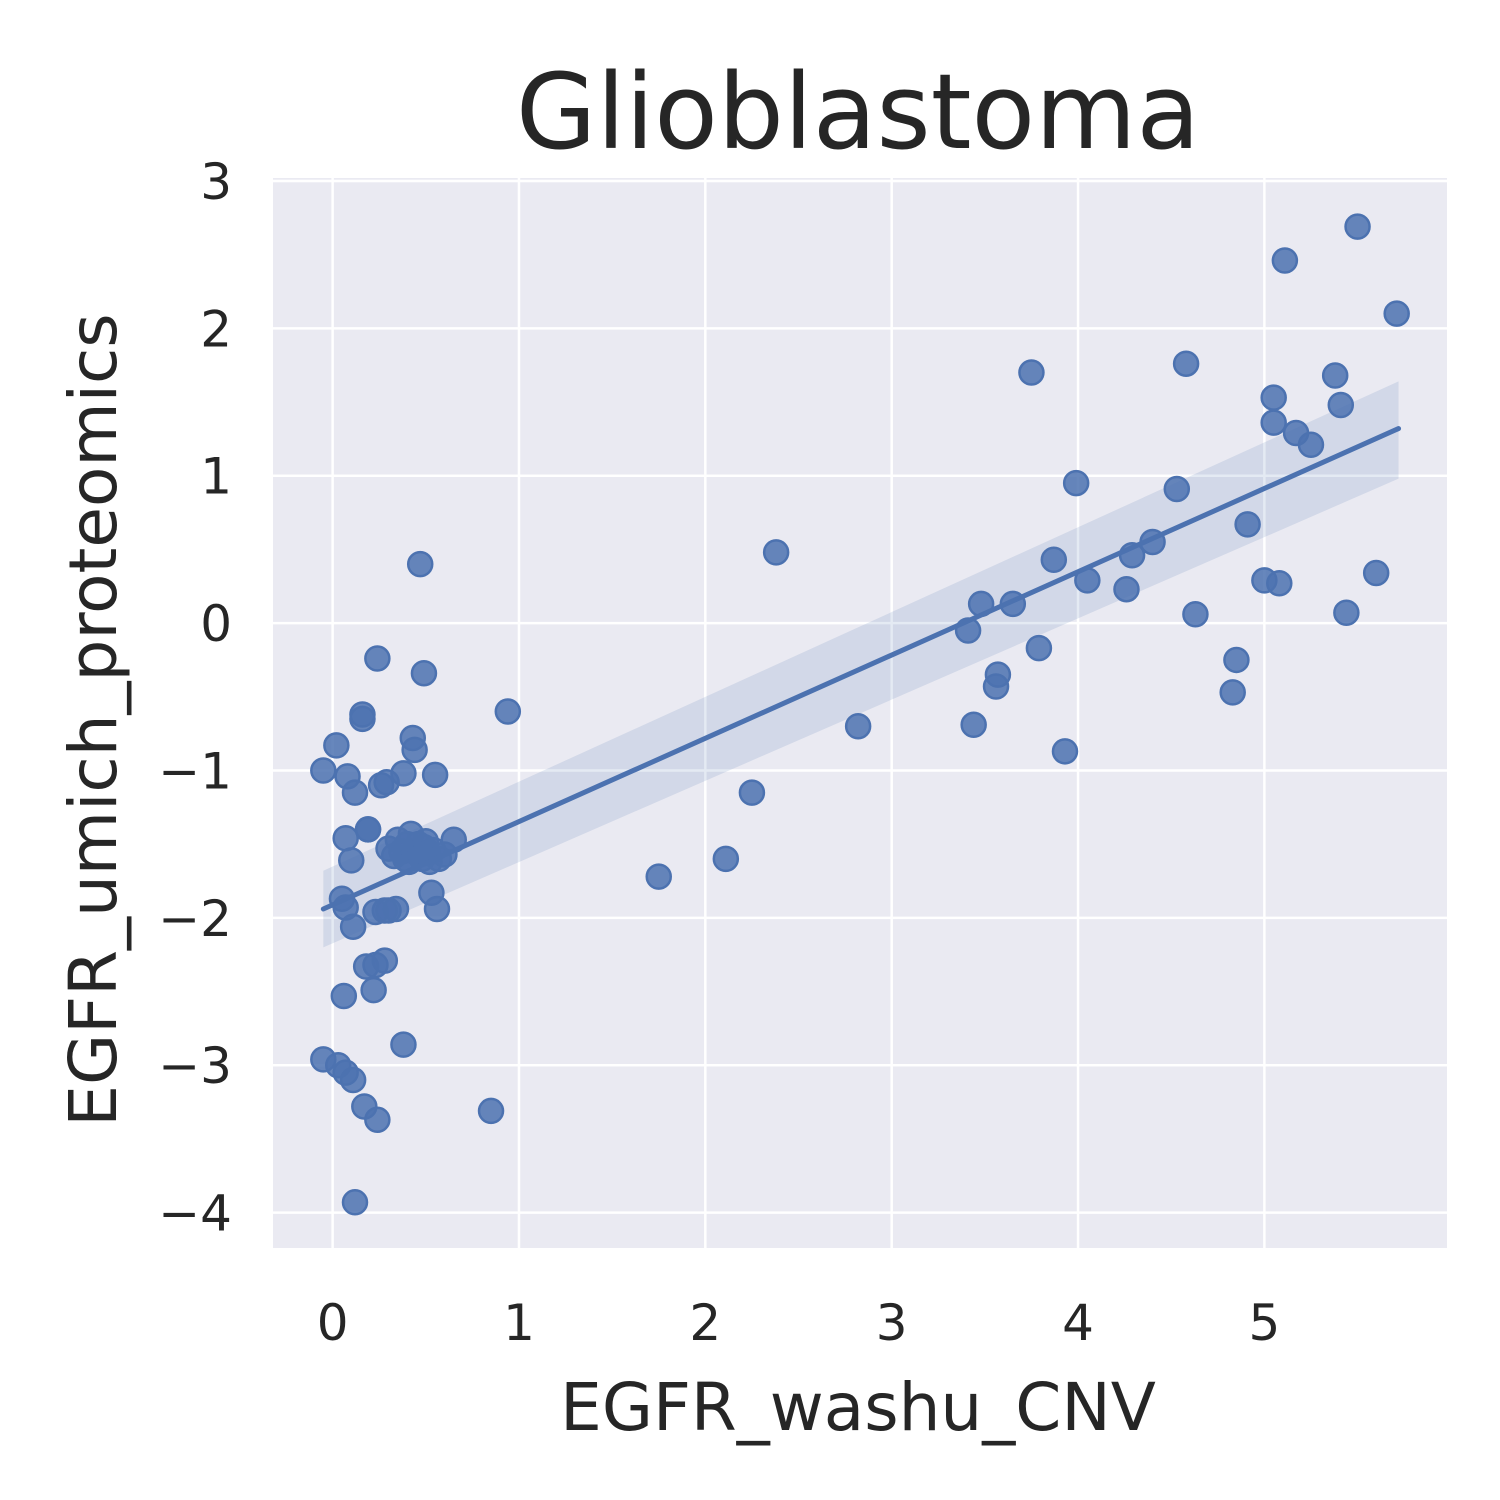  What do you see at coordinates (195, 698) in the screenshot?
I see `y-axis-ticks: −4 −3 −2 −1 0 1 2 3` at bounding box center [195, 698].